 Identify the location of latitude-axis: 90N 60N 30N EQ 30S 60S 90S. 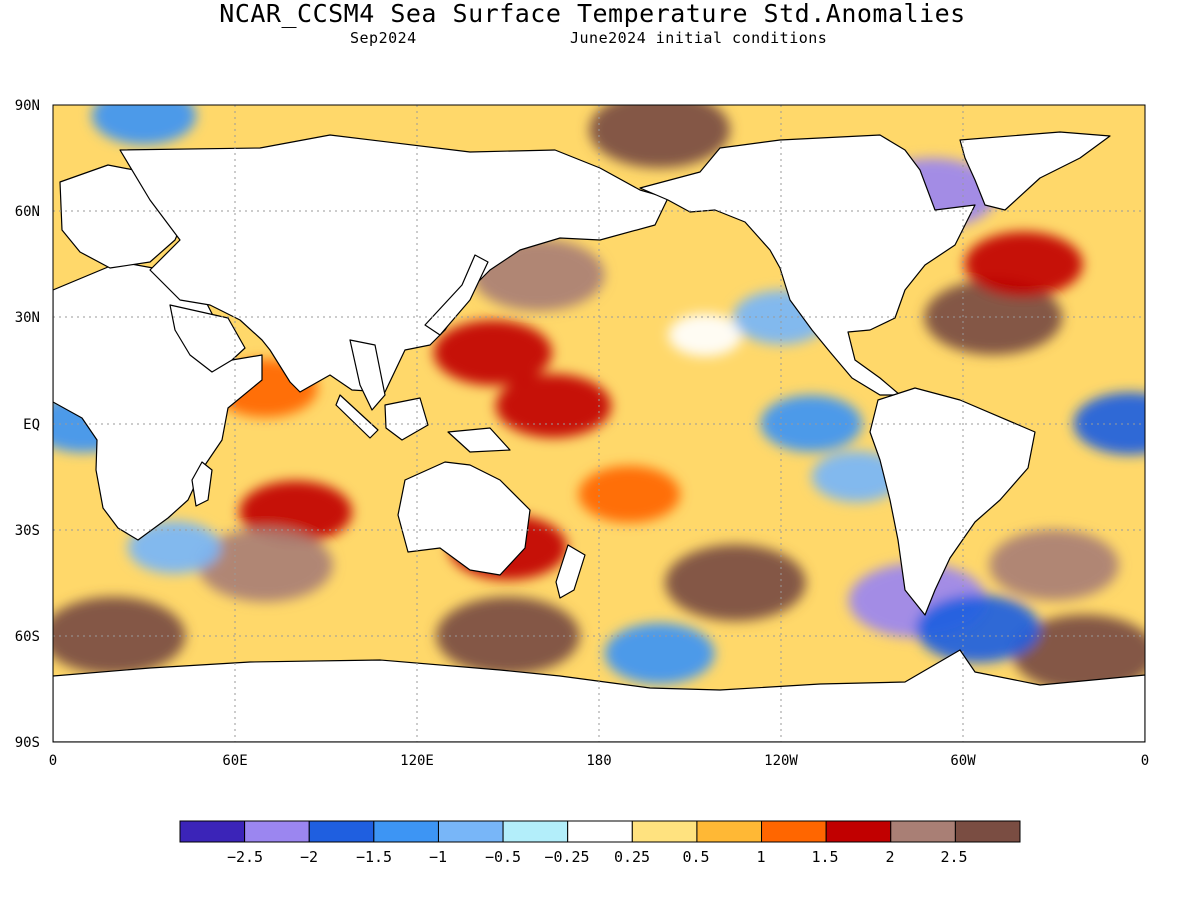
(27, 424).